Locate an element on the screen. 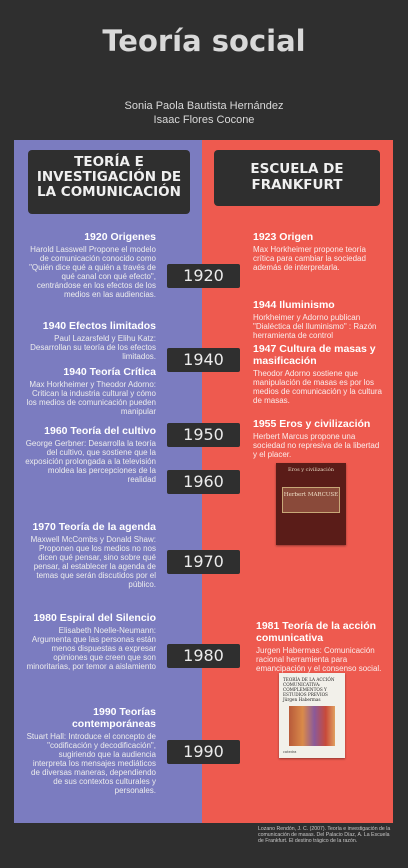 This screenshot has height=868, width=408. book2-publisher: catedra is located at coordinates (290, 752).